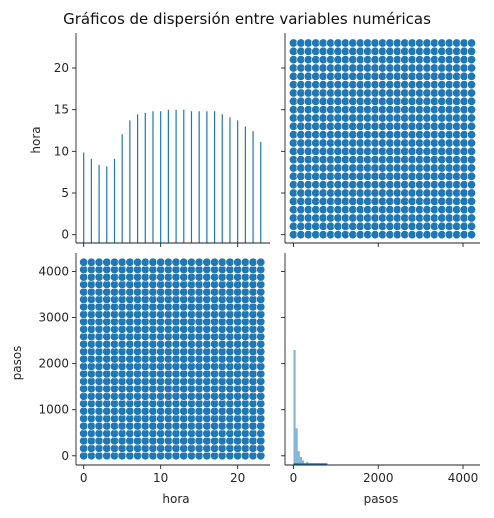 The width and height of the screenshot is (494, 518). Describe the element at coordinates (160, 478) in the screenshot. I see `x-tick-label: 10` at that location.